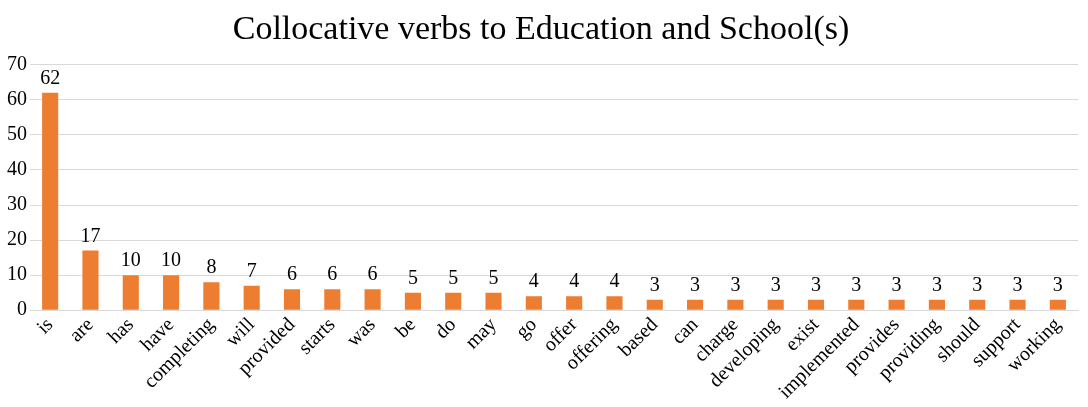 This screenshot has width=1088, height=407. I want to click on data-label: 17, so click(90, 234).